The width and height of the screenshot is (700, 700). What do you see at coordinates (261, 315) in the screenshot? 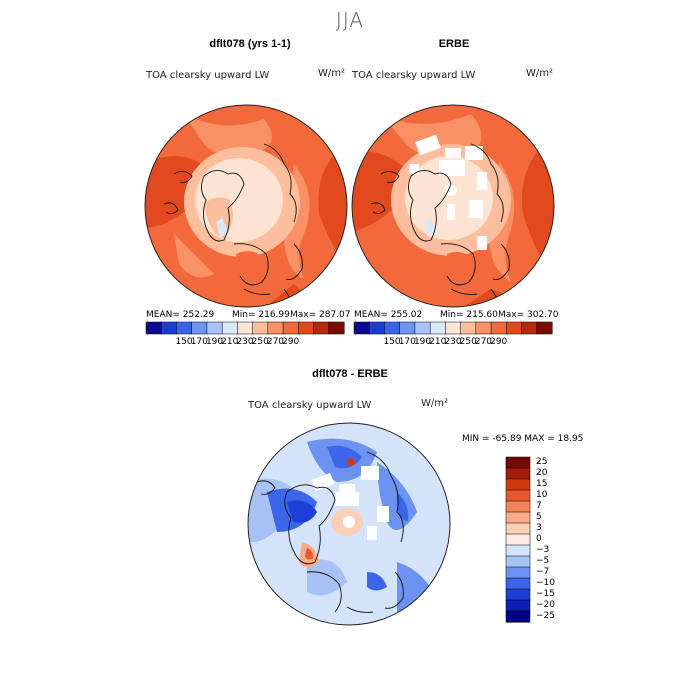
I see `left-min: Min= 216.99` at bounding box center [261, 315].